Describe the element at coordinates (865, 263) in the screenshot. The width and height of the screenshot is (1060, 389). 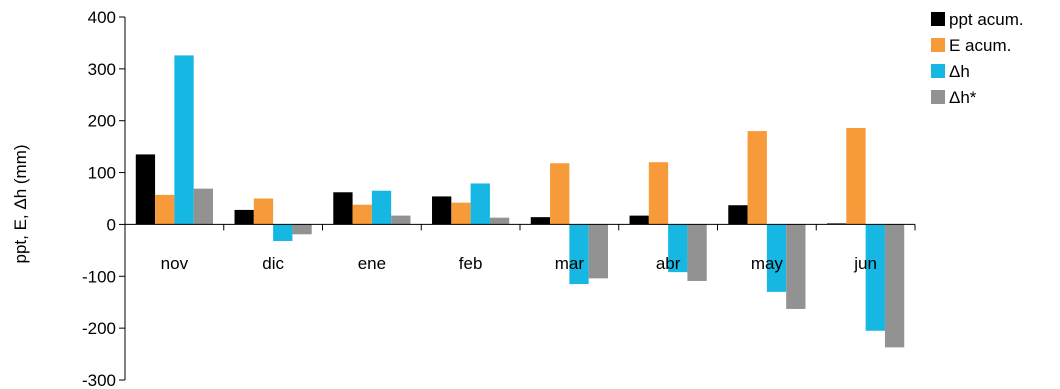
I see `x-tick-label-jun: jun` at that location.